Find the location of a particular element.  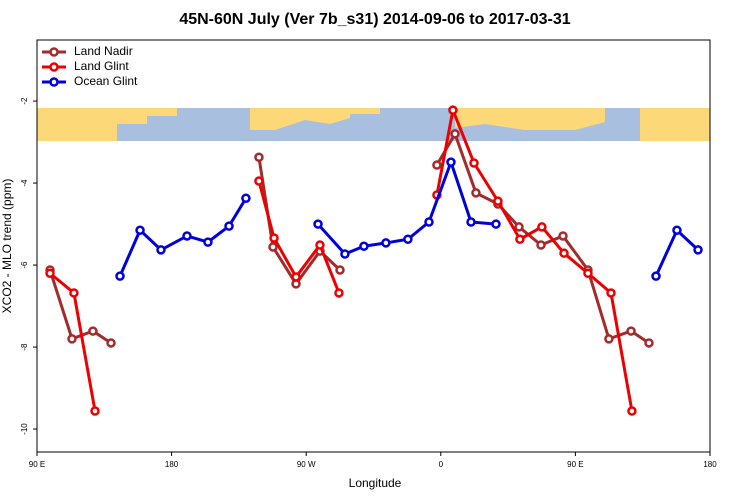

x-axis-label: Longitude is located at coordinates (375, 483).